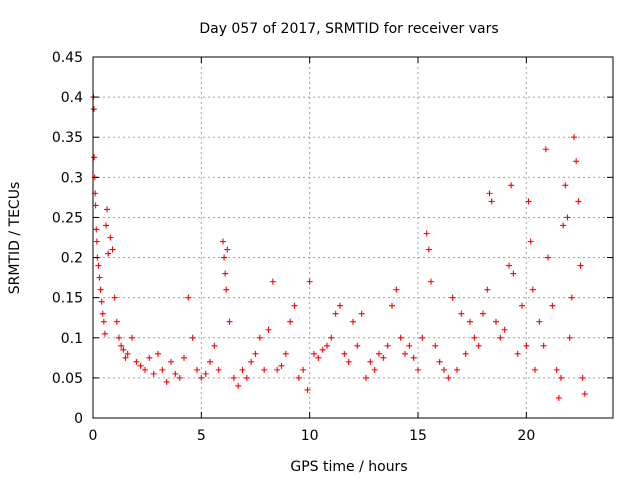 The height and width of the screenshot is (480, 640). I want to click on y-tick-label: 0.4, so click(72, 98).